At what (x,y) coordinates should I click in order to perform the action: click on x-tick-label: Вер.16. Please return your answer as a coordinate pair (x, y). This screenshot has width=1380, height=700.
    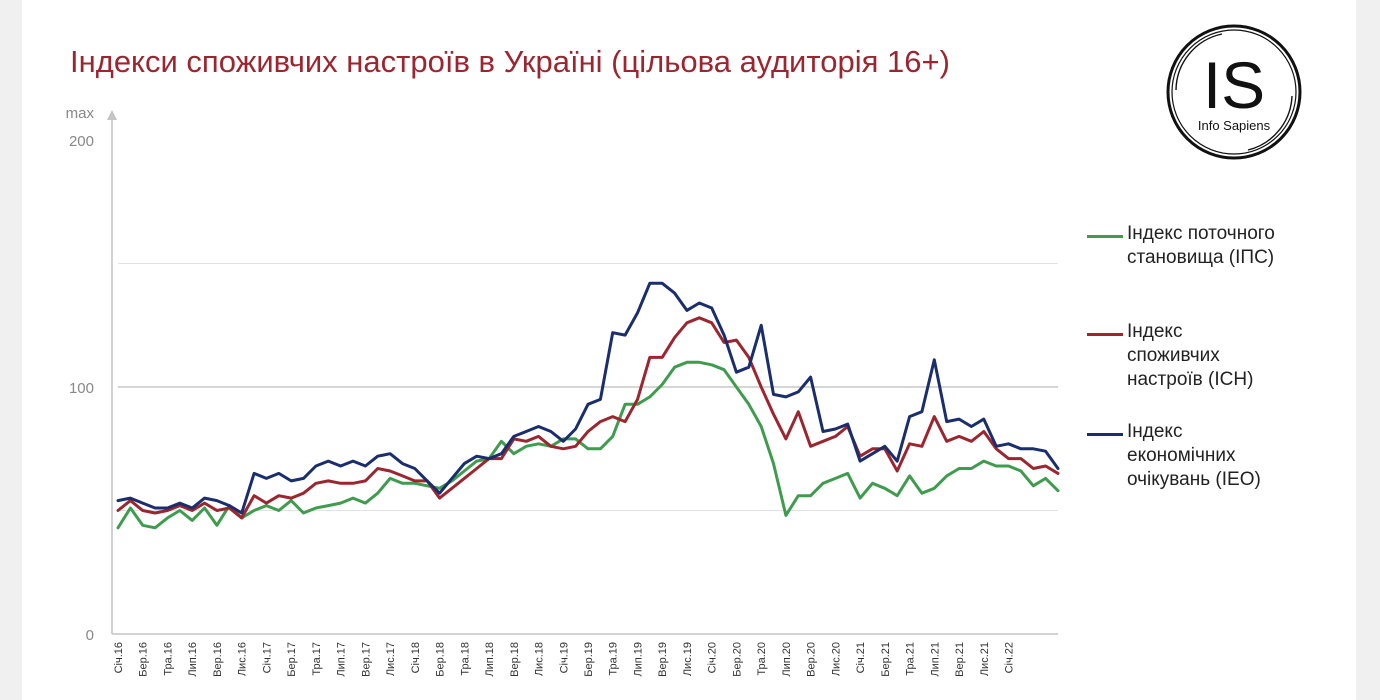
    Looking at the image, I should click on (218, 659).